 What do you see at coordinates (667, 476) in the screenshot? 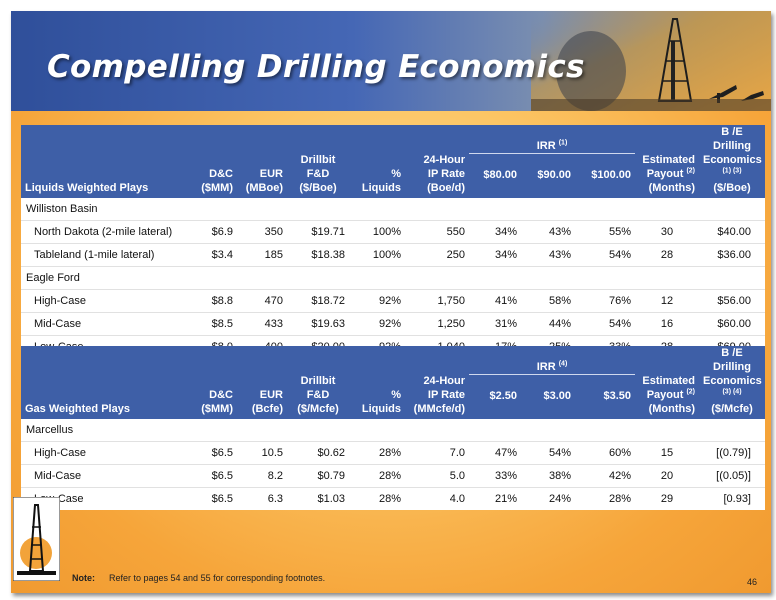
I see `payout-cell: 20` at bounding box center [667, 476].